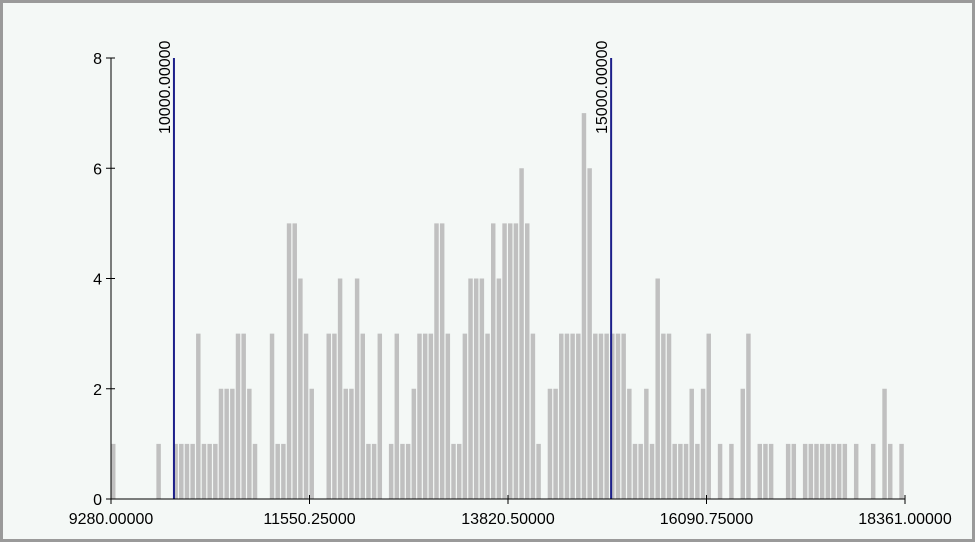  I want to click on x-tick-label: 9280.00000, so click(111, 519).